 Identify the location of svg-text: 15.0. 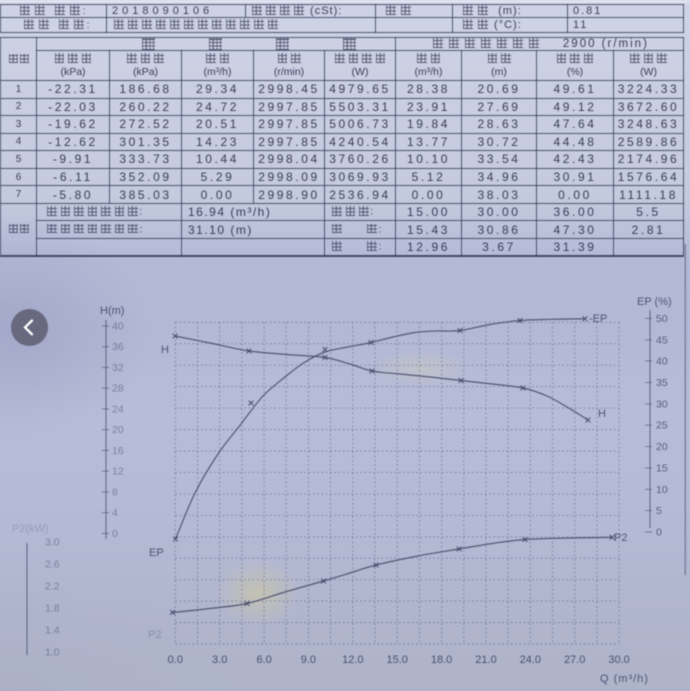
(396, 660).